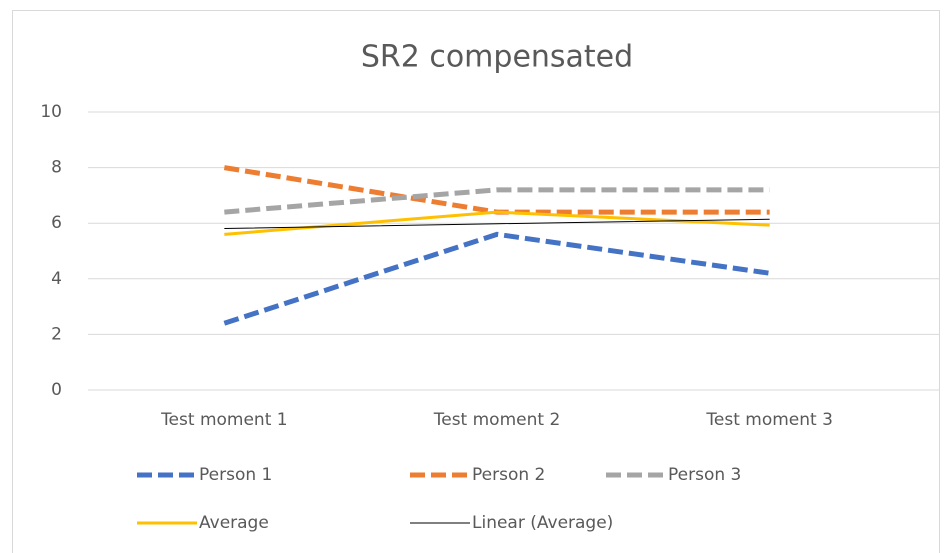  What do you see at coordinates (769, 420) in the screenshot?
I see `x-tick-label: Test moment 3` at bounding box center [769, 420].